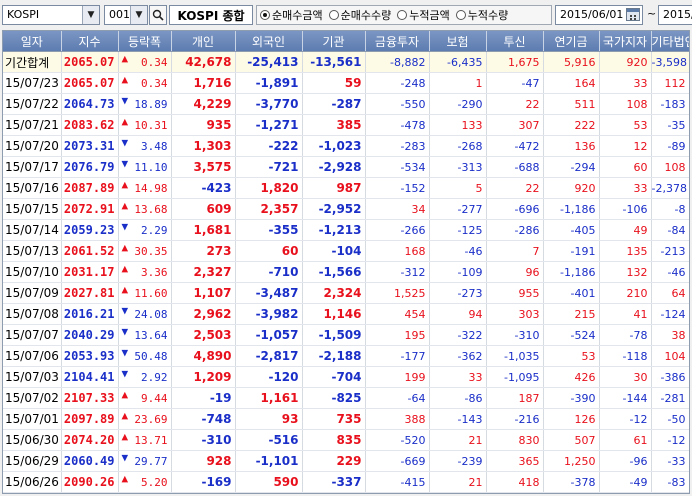 The width and height of the screenshot is (692, 496). I want to click on column-header: 금융투자, so click(397, 41).